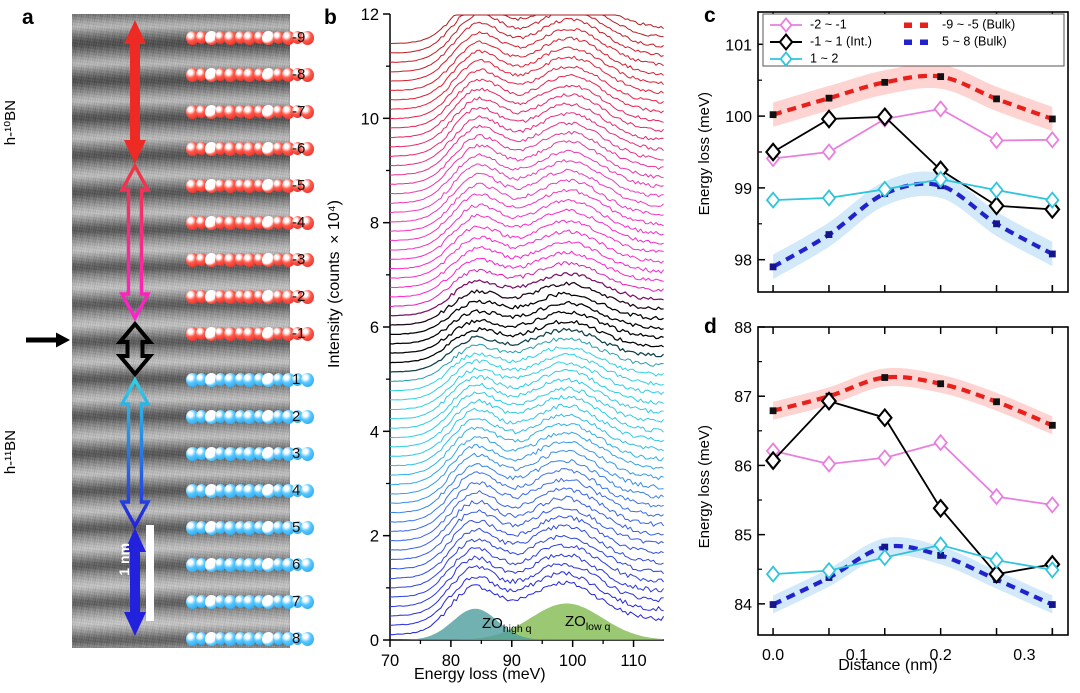 The image size is (1080, 693). Describe the element at coordinates (299, 333) in the screenshot. I see `layer-label: -1` at that location.